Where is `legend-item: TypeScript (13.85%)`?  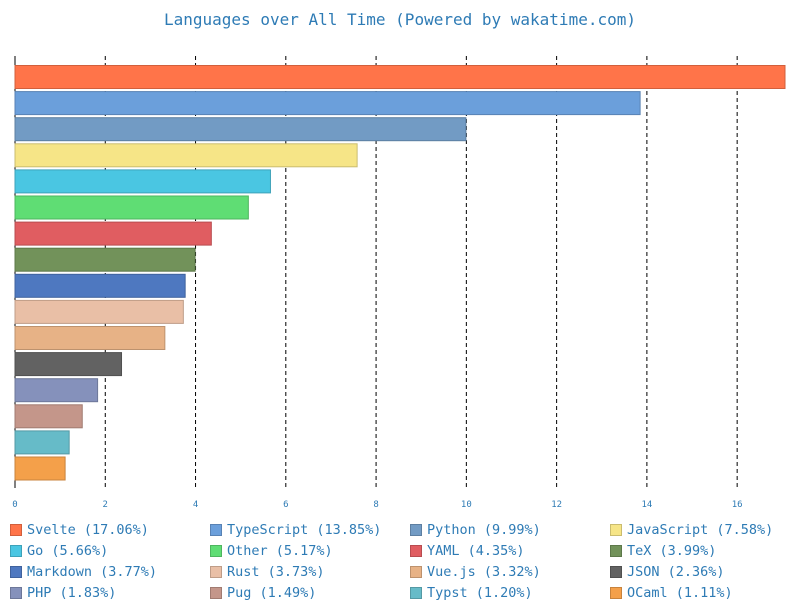 legend-item: TypeScript (13.85%) is located at coordinates (295, 530).